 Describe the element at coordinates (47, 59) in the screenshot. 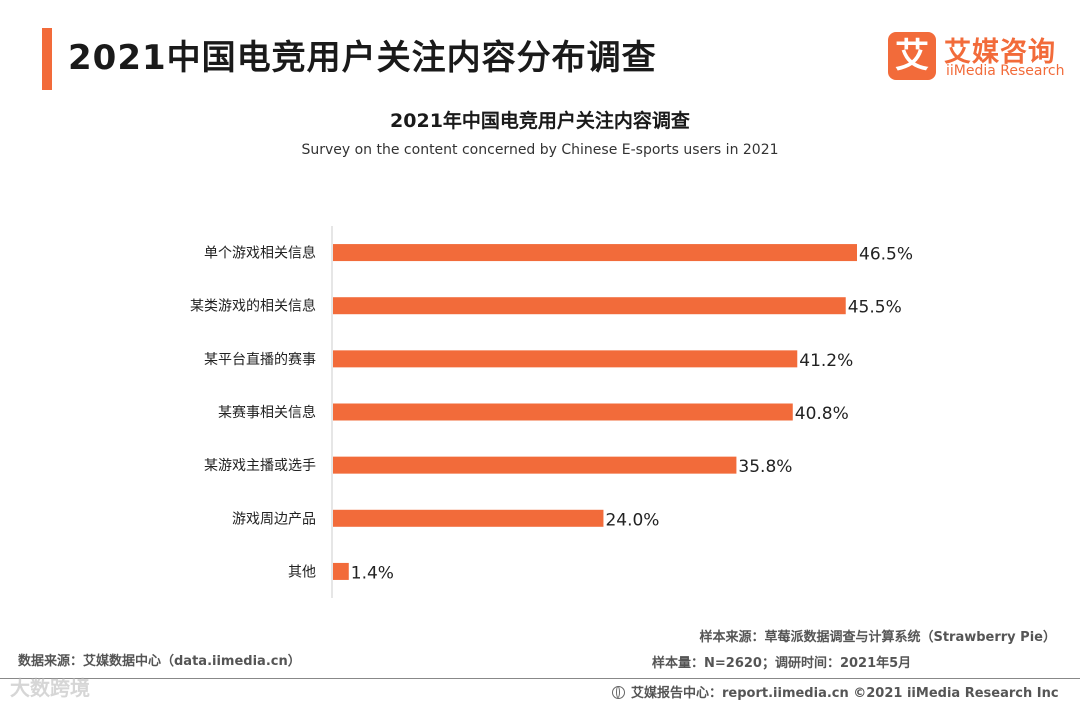

I see `title-accent-bar` at that location.